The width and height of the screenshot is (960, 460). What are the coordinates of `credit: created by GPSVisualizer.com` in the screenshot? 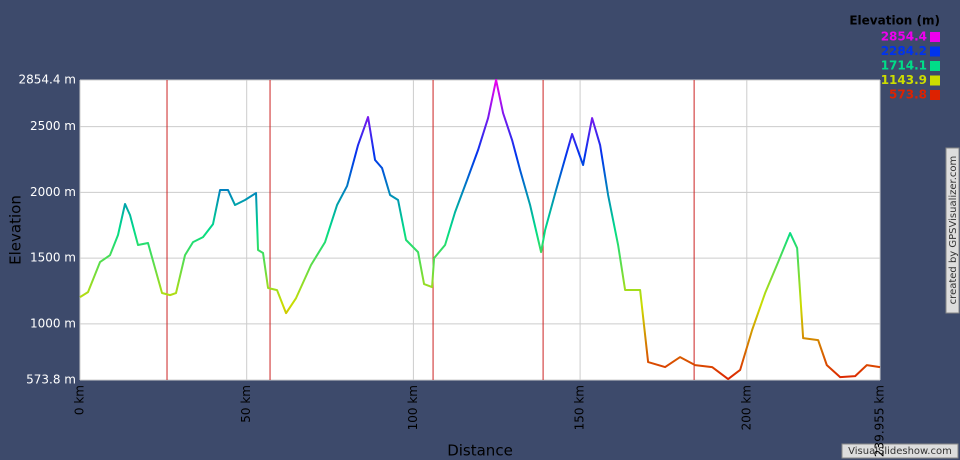 It's located at (953, 230).